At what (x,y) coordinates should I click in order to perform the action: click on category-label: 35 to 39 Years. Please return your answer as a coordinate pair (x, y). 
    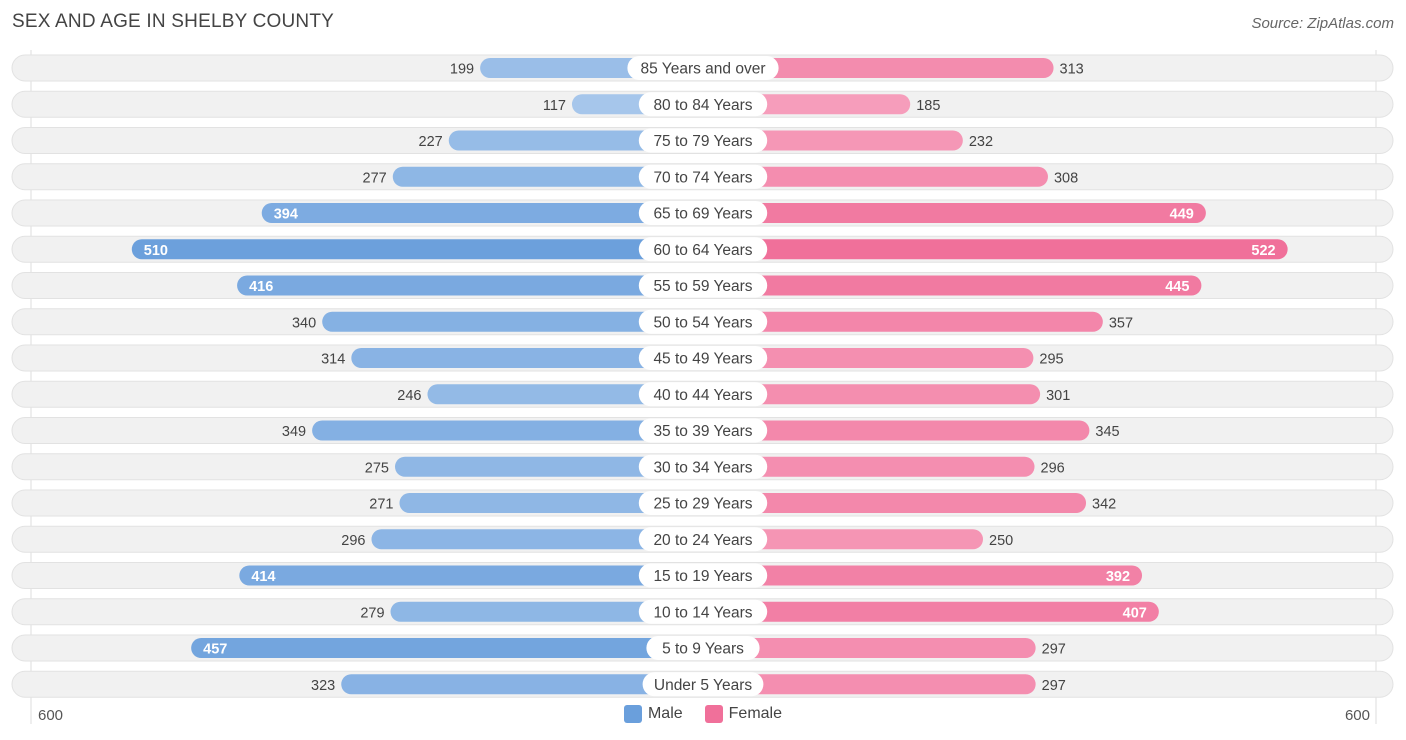
    Looking at the image, I should click on (702, 431).